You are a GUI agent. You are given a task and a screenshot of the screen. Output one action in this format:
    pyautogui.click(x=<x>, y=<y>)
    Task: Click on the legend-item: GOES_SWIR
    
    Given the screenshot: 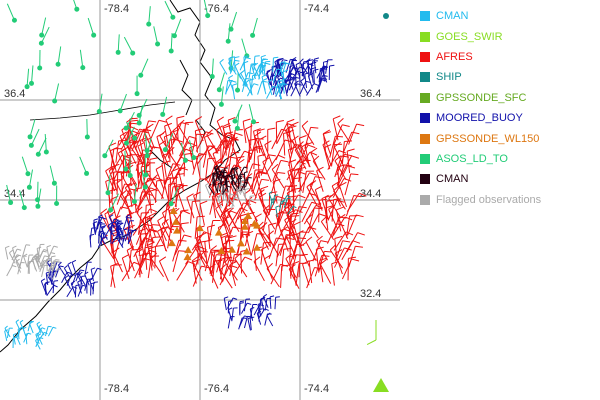 What is the action you would take?
    pyautogui.click(x=509, y=36)
    